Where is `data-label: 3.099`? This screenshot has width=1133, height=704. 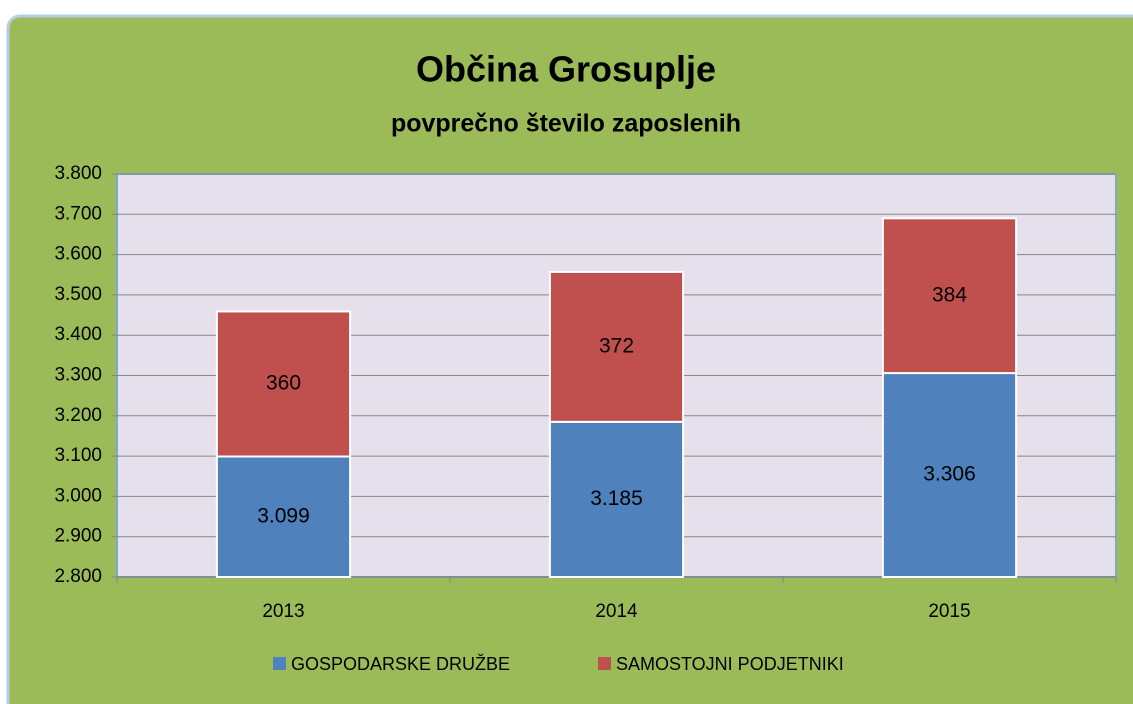
data-label: 3.099 is located at coordinates (283, 515).